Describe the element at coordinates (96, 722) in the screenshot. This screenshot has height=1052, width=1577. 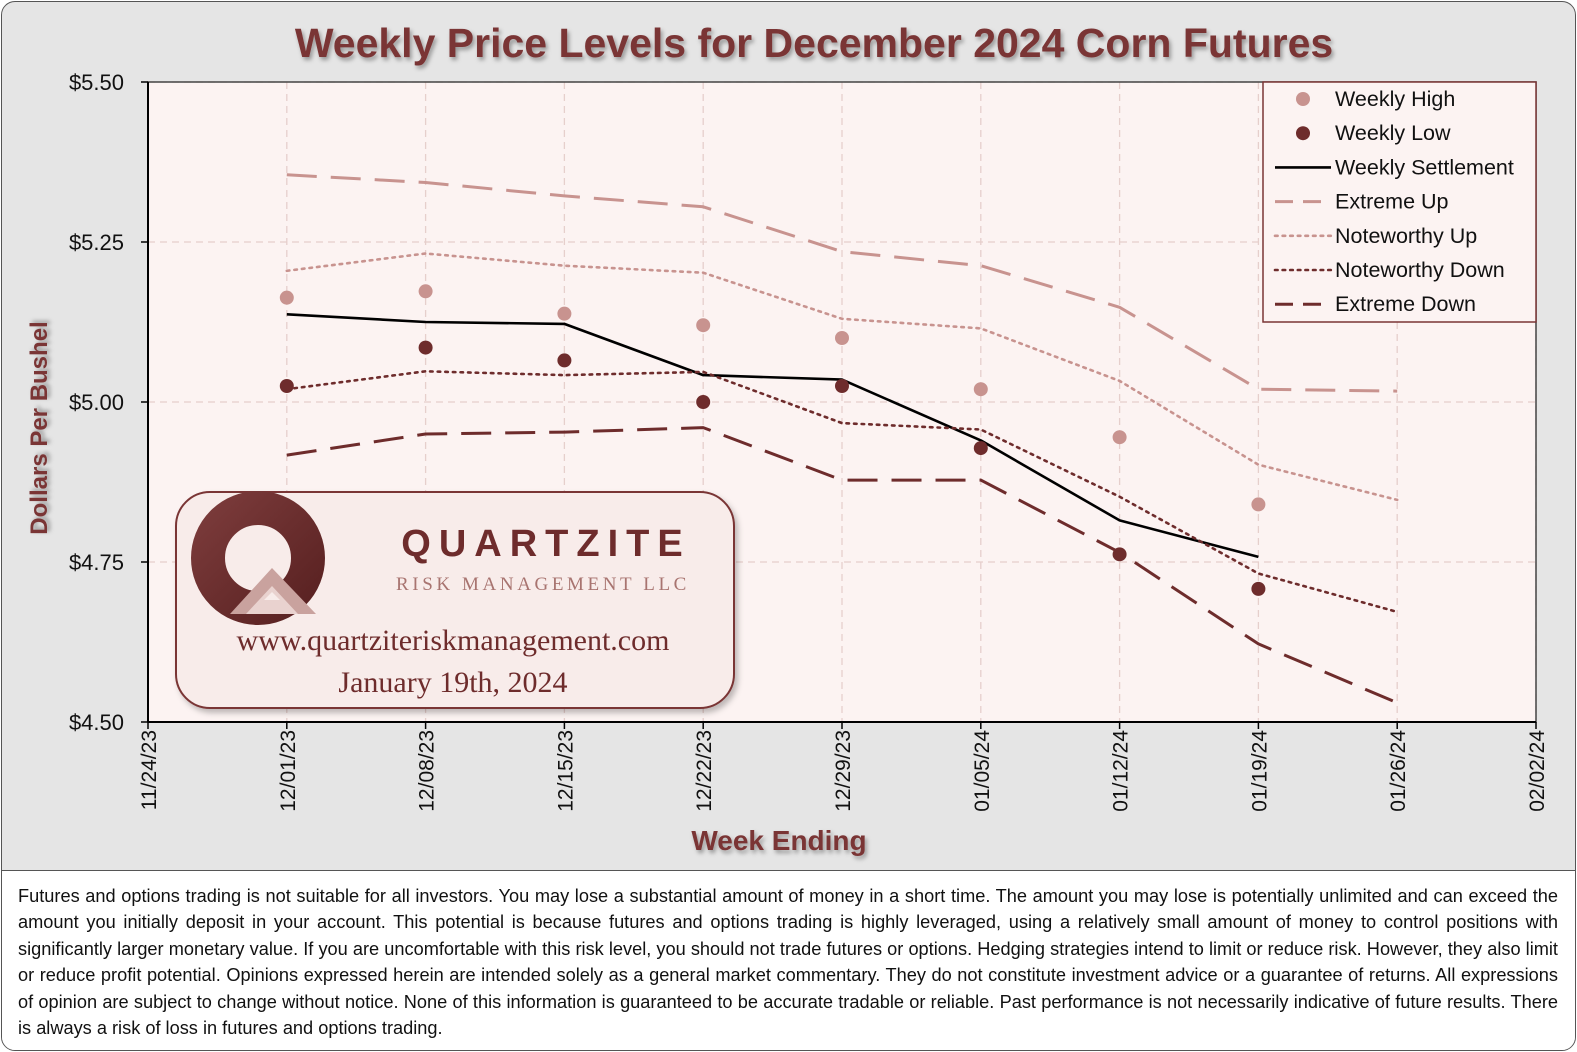
I see `y-tick-label: $4.50` at that location.